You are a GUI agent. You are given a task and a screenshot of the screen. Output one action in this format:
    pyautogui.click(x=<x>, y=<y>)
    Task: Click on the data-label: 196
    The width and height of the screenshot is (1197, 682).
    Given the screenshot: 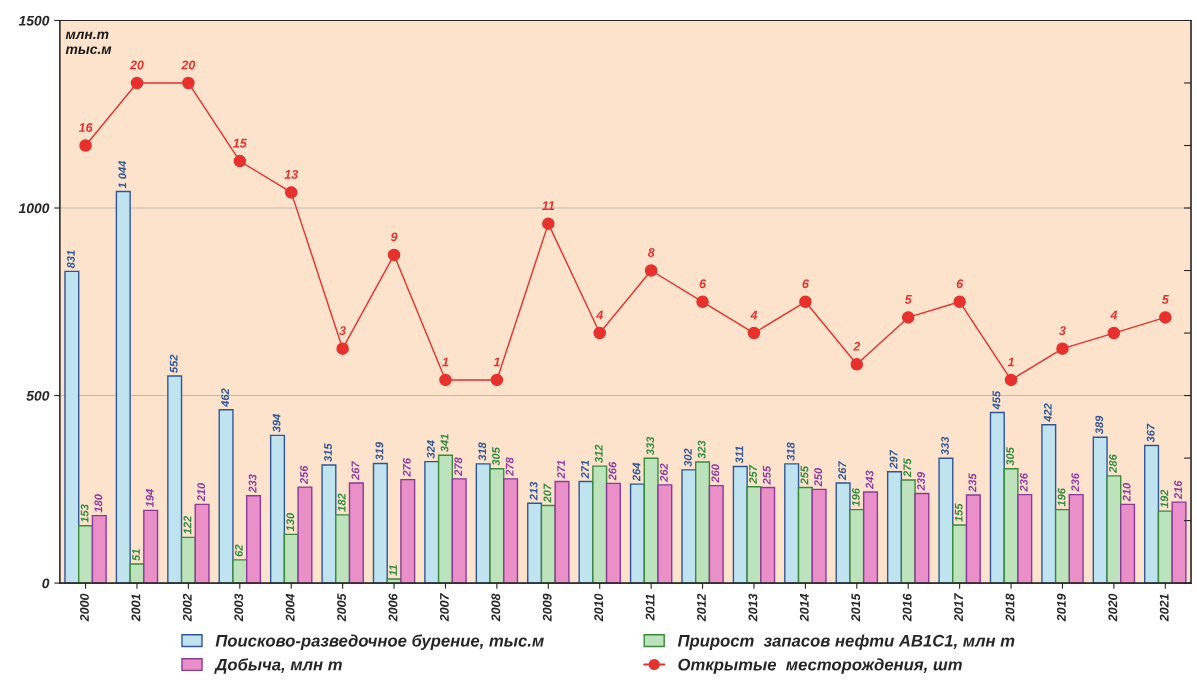 What is the action you would take?
    pyautogui.click(x=1061, y=497)
    